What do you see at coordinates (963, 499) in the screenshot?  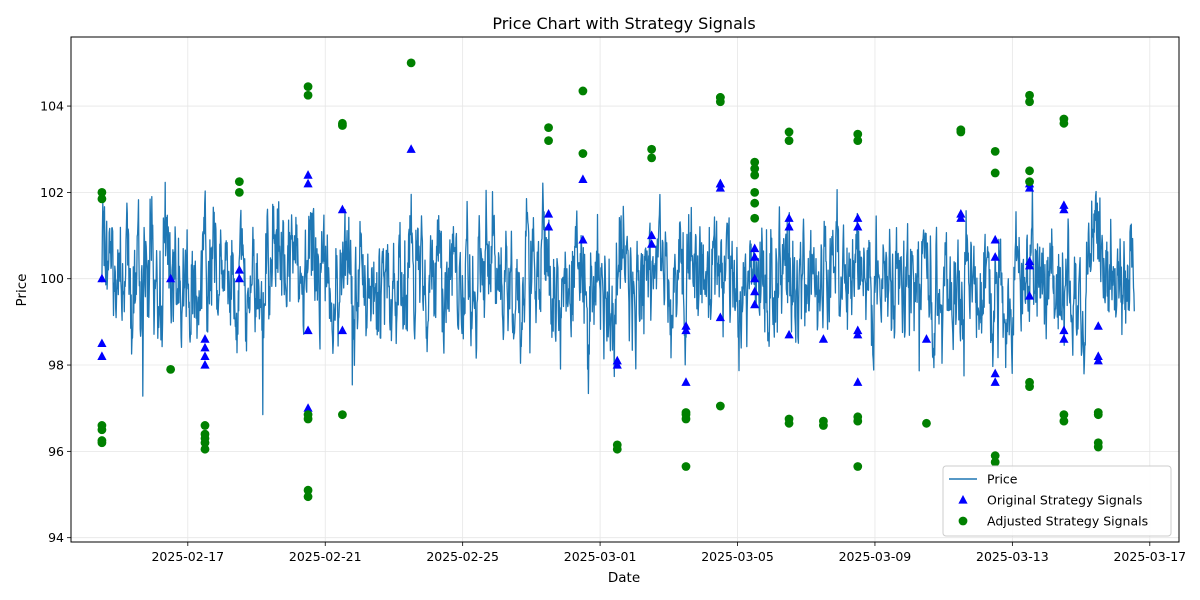 I see `legend-original-swatch` at bounding box center [963, 499].